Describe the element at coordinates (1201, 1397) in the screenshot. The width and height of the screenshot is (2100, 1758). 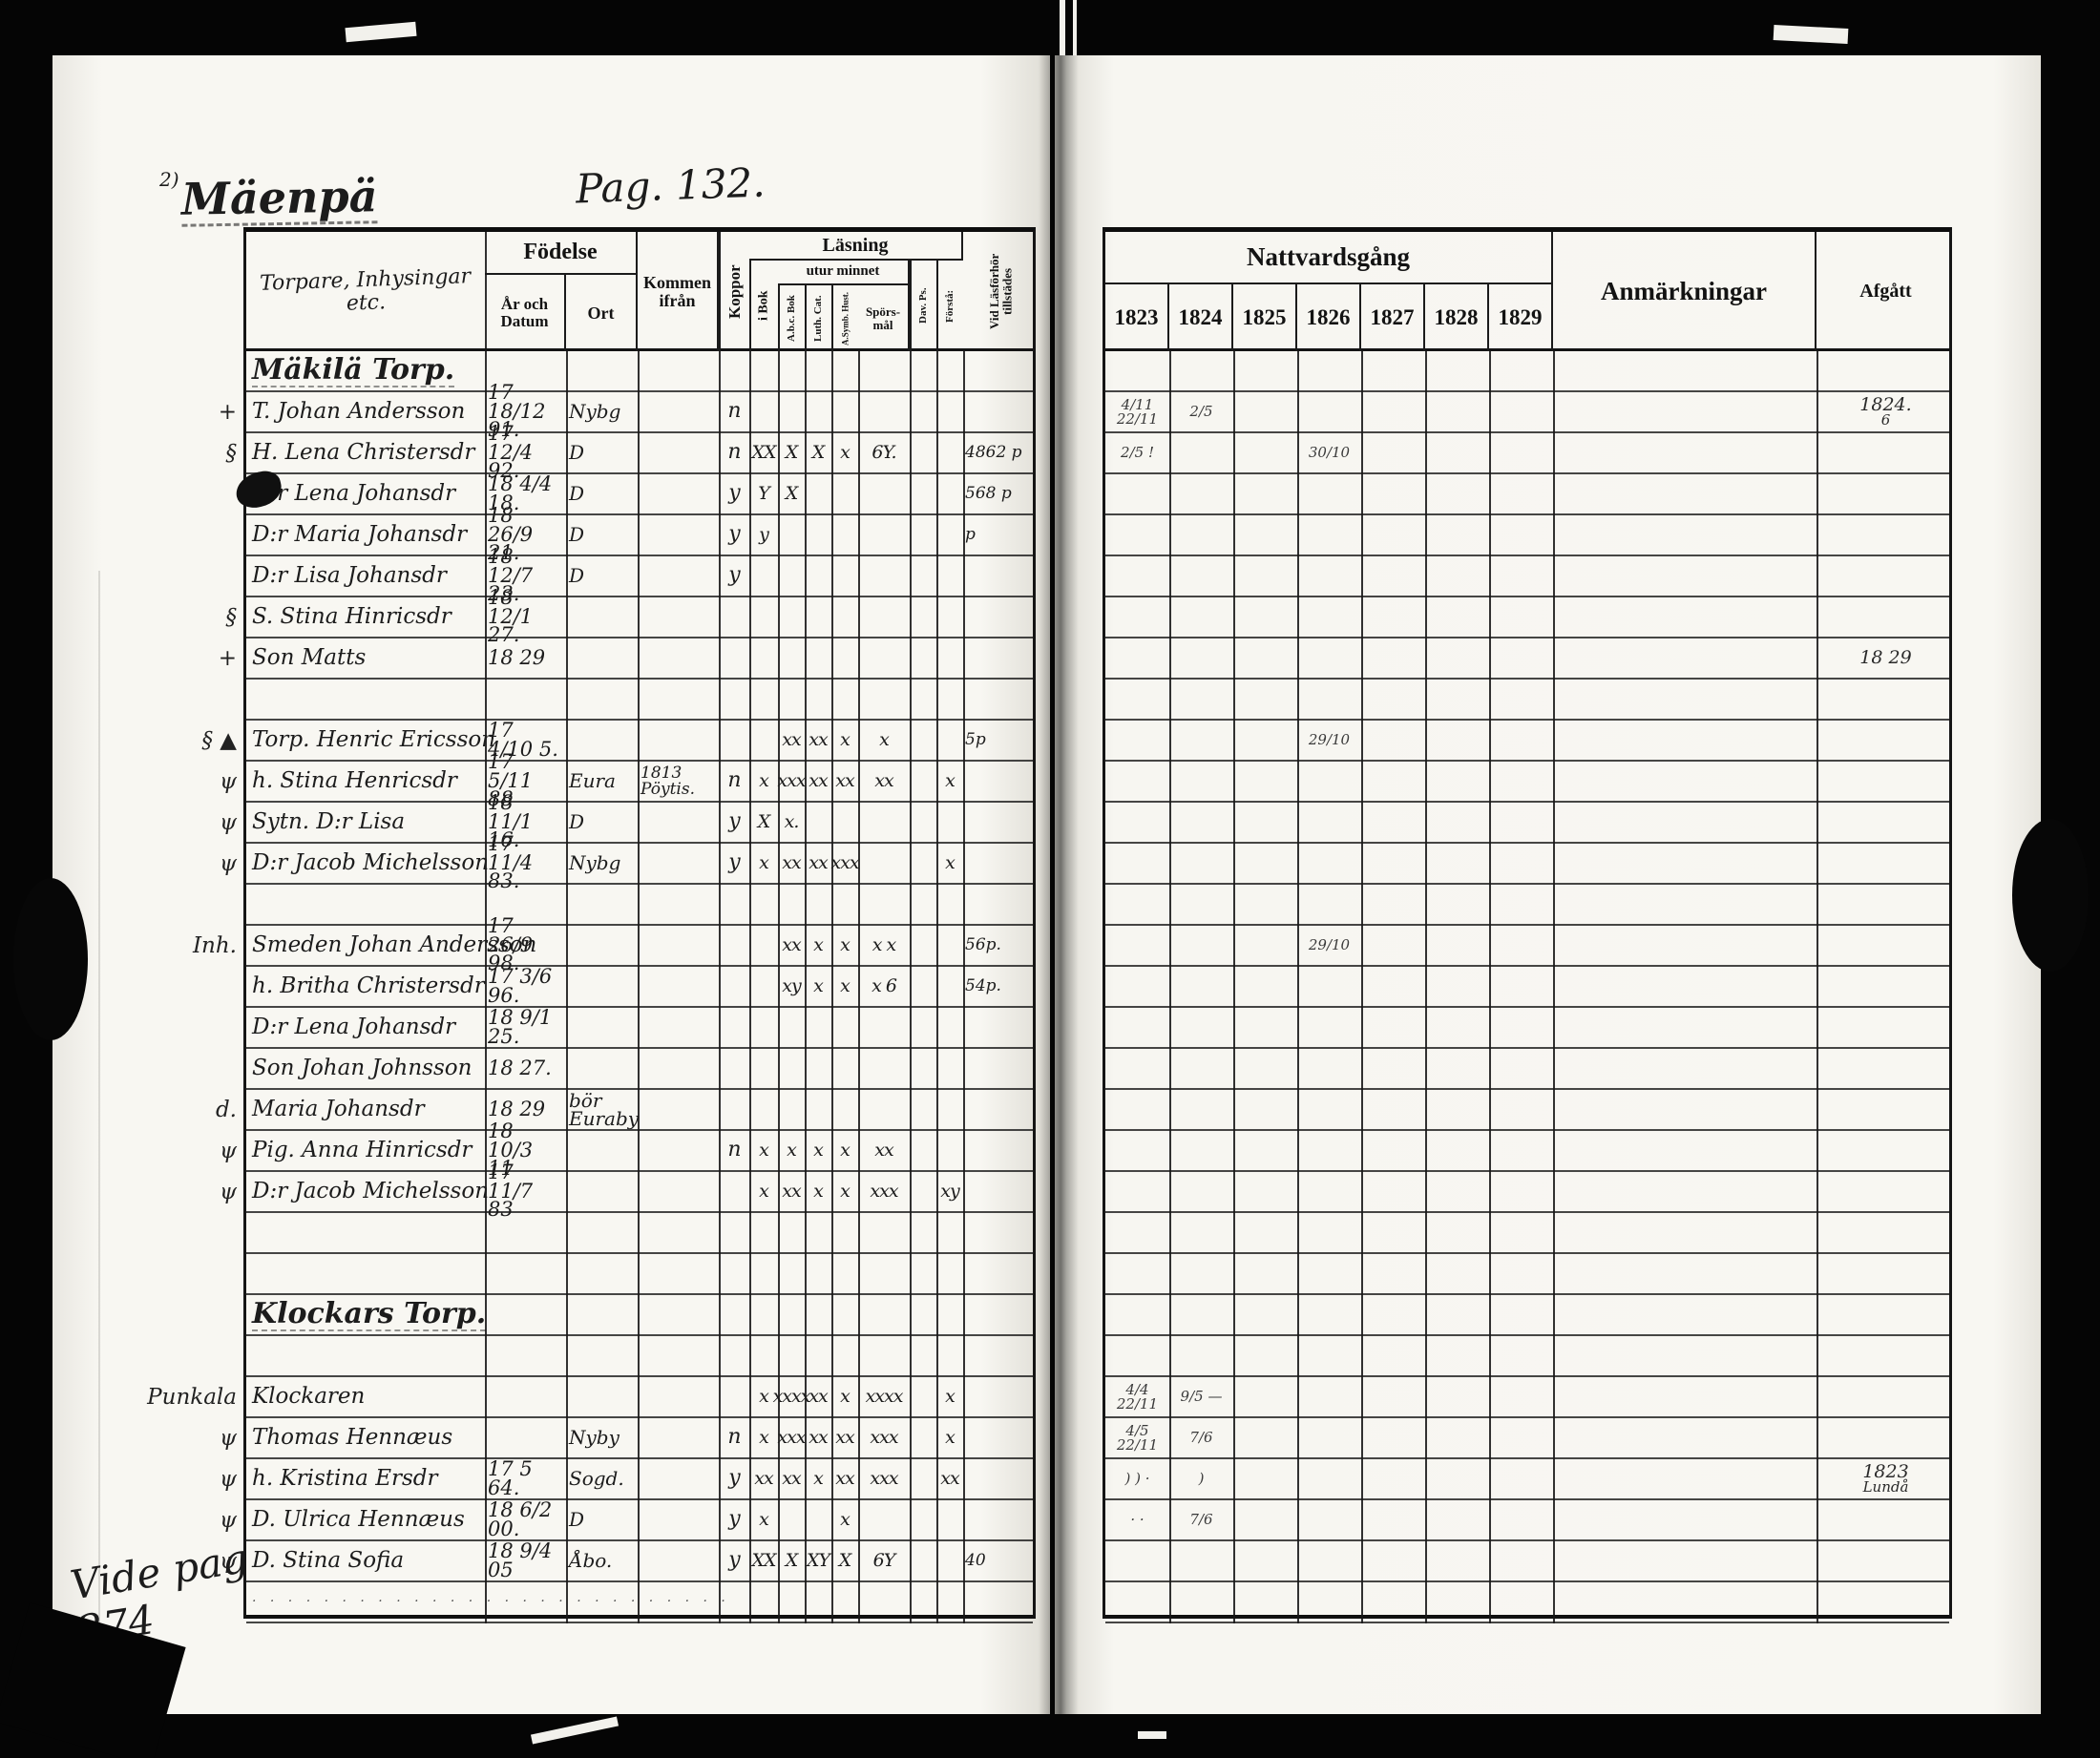
I see `communion-1824: 9/5 —` at that location.